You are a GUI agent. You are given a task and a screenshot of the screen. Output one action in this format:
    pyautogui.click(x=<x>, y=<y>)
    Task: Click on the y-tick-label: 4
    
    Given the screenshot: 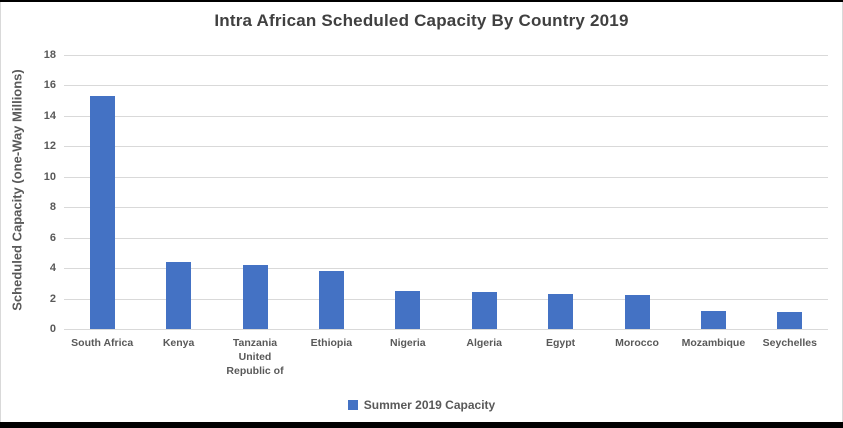 What is the action you would take?
    pyautogui.click(x=52, y=268)
    